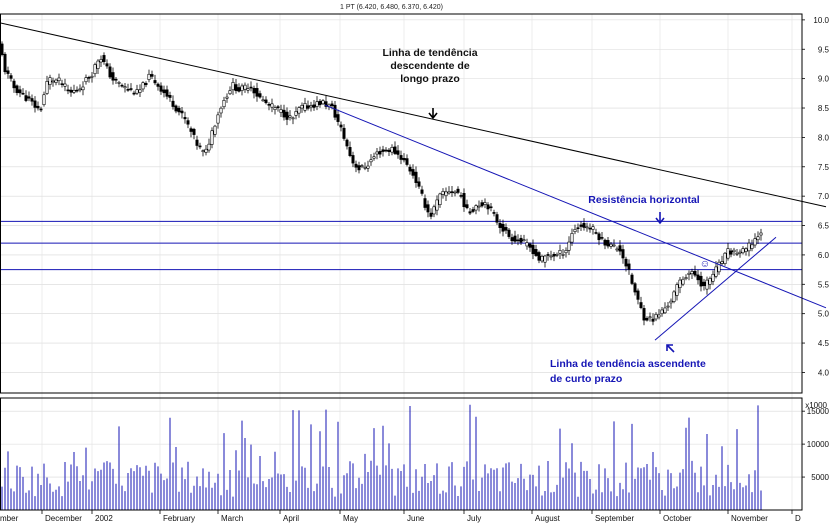  Describe the element at coordinates (628, 364) in the screenshot. I see `annotation-short-trend: Linha de tendência ascendente` at that location.